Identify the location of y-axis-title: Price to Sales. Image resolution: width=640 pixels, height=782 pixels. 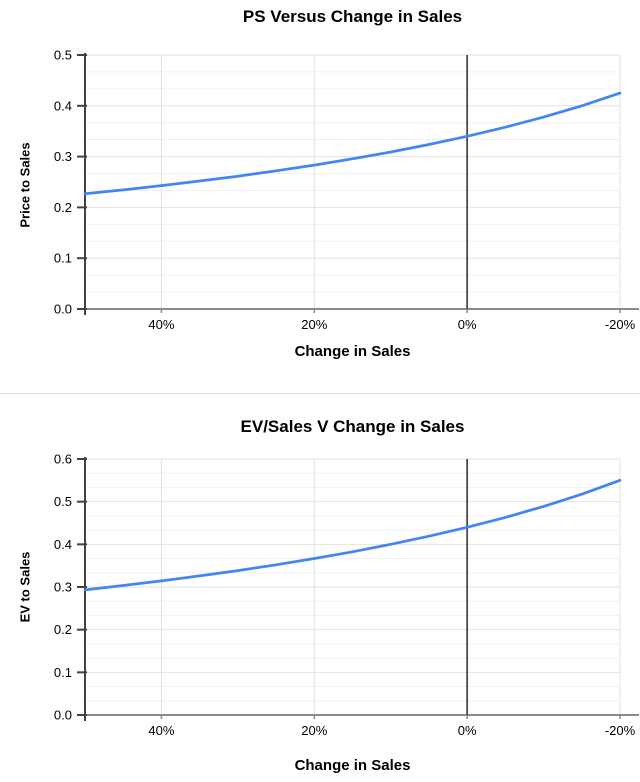
(25, 185).